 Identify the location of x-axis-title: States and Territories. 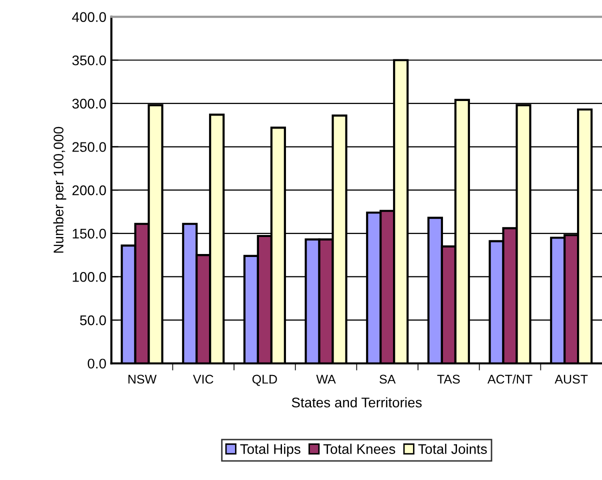
(357, 402).